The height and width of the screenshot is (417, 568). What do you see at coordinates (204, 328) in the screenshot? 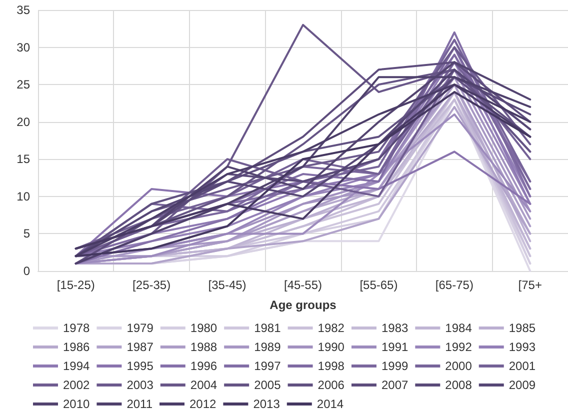
I see `legend-label: 1980` at bounding box center [204, 328].